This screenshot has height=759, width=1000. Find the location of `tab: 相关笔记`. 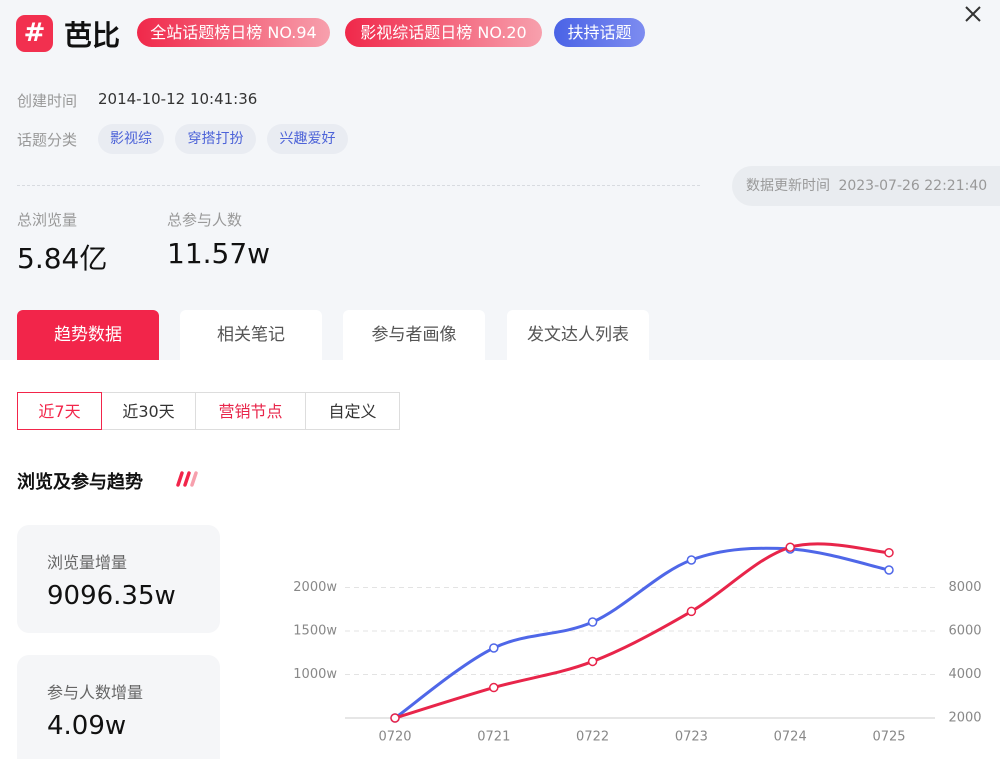

tab: 相关笔记 is located at coordinates (251, 335).